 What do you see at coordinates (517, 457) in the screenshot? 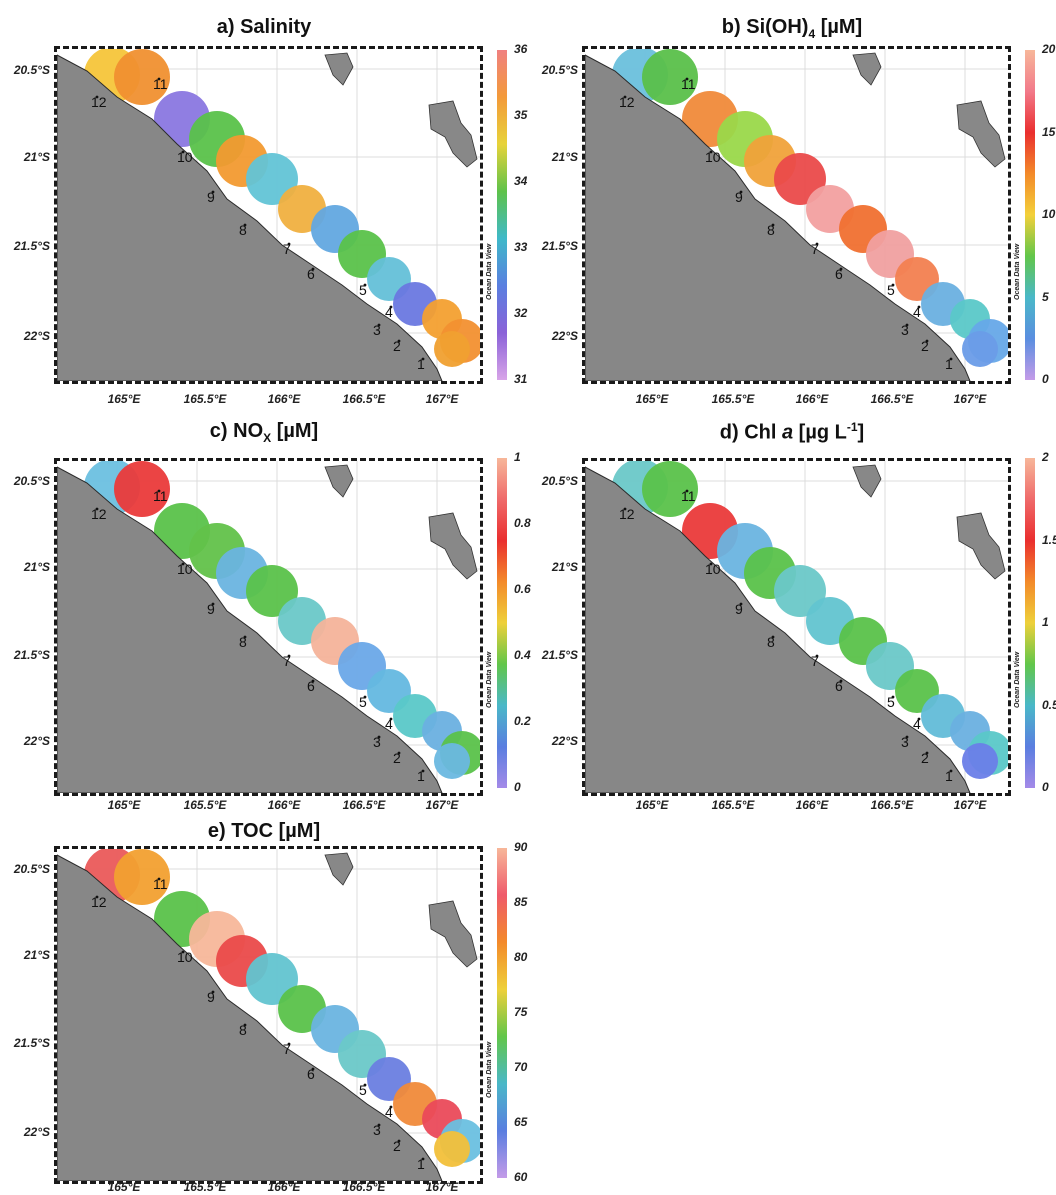
I see `colorbar-tick: 1` at bounding box center [517, 457].